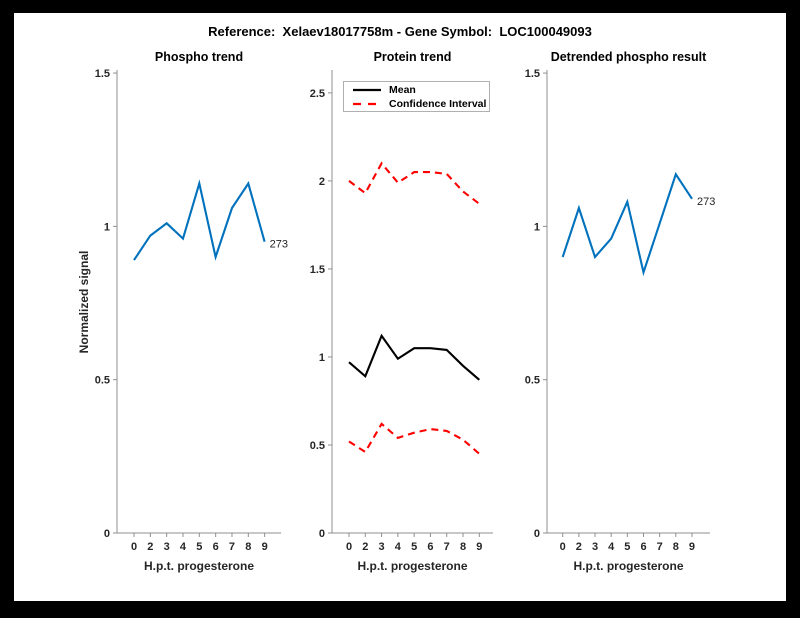 This screenshot has width=800, height=618. I want to click on subplot-title-phospho-trend: Phospho trend, so click(199, 57).